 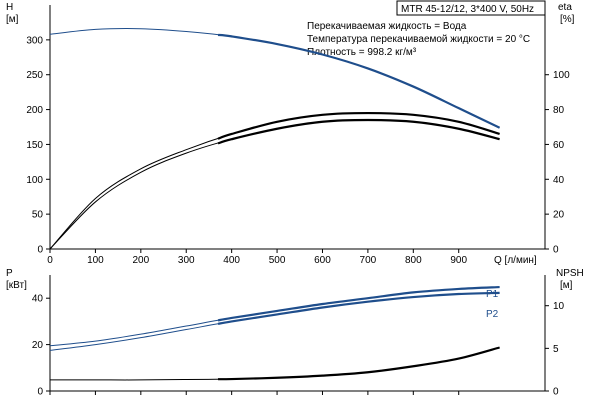 What do you see at coordinates (34, 110) in the screenshot?
I see `left-tick-label: 200` at bounding box center [34, 110].